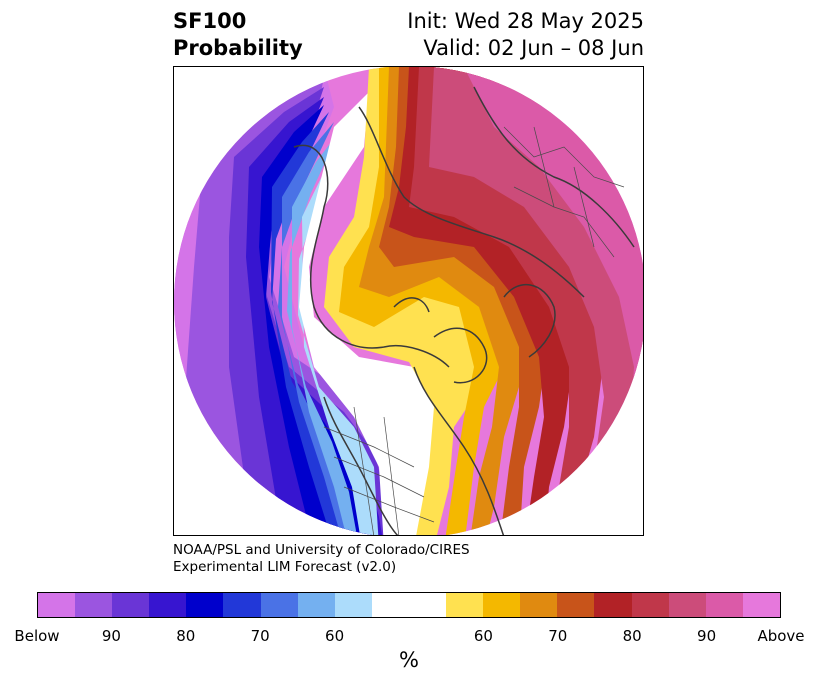  What do you see at coordinates (409, 660) in the screenshot?
I see `colorbar-unit: %` at bounding box center [409, 660].